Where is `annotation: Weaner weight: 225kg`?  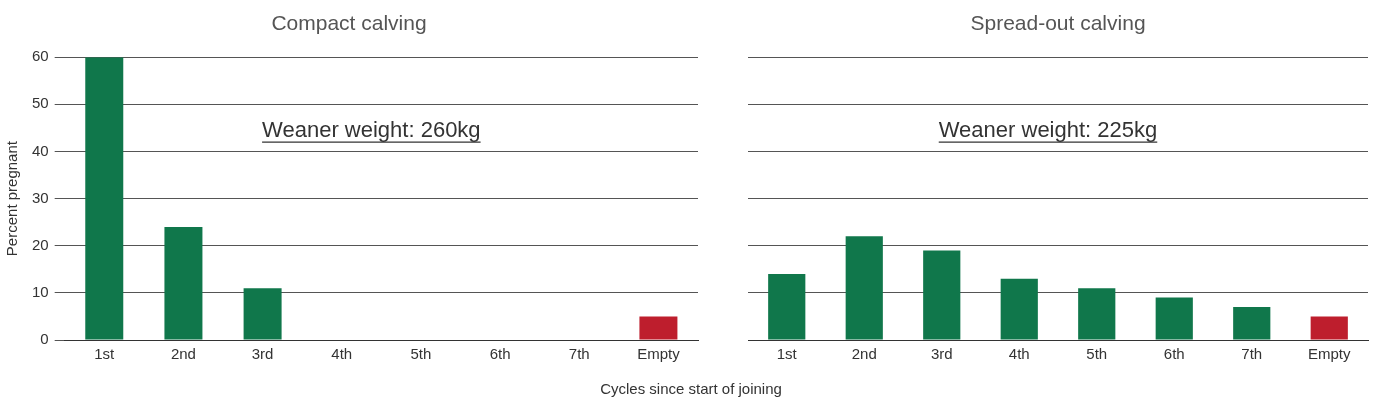 annotation: Weaner weight: 225kg is located at coordinates (1048, 130).